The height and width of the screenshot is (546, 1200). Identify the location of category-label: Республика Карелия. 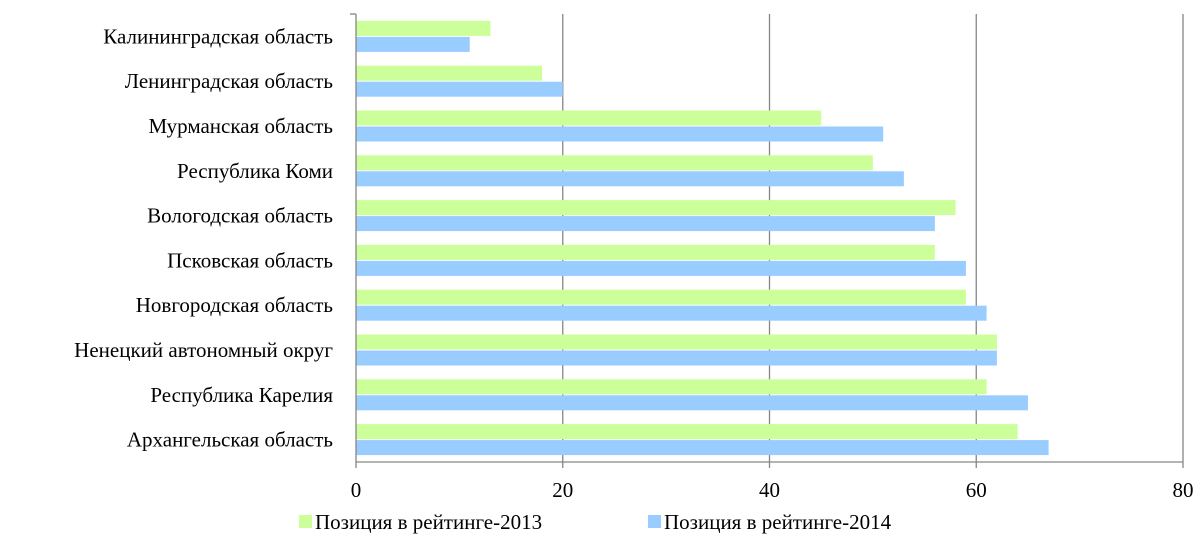
(241, 395).